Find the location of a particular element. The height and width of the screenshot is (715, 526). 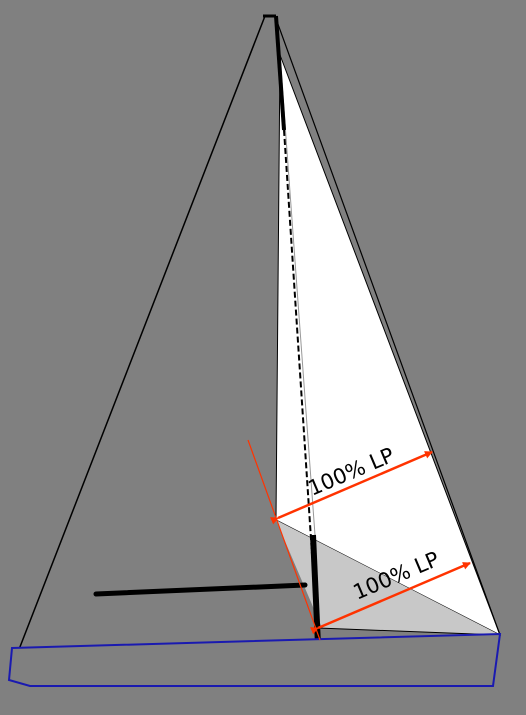

lp-reference-line is located at coordinates (284, 540).